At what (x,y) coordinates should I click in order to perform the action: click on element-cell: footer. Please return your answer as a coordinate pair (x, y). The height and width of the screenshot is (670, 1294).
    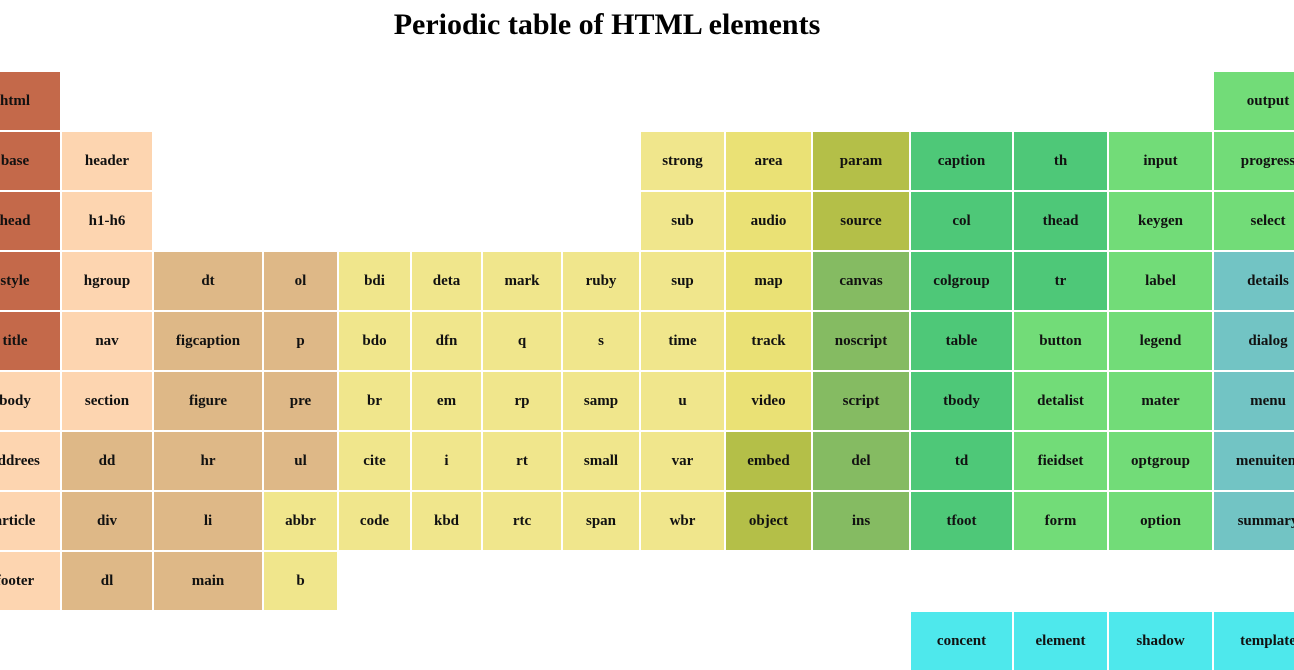
    Looking at the image, I should click on (30, 581).